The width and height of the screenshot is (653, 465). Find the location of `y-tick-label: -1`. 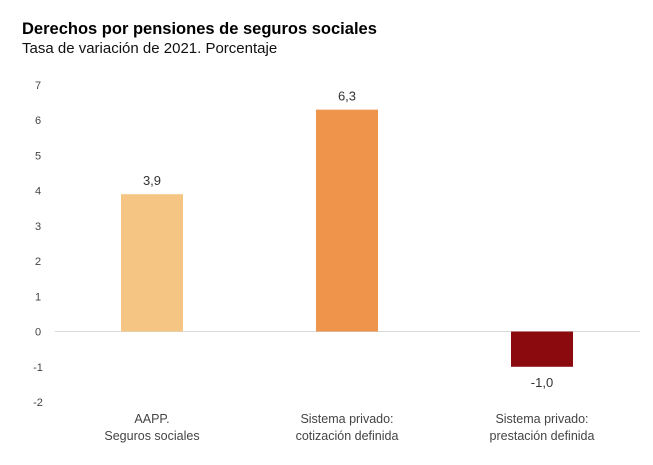

y-tick-label: -1 is located at coordinates (38, 368).